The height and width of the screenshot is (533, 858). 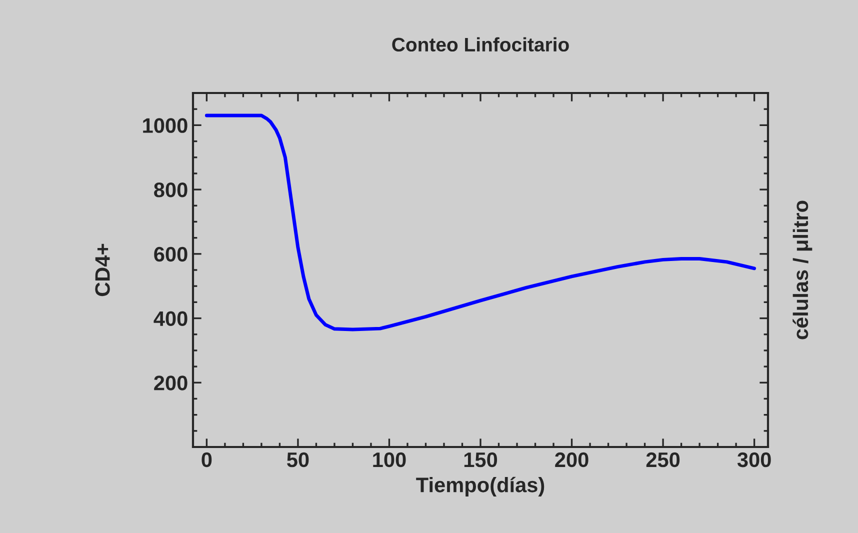 What do you see at coordinates (102, 270) in the screenshot?
I see `y-axis-title: CD4+` at bounding box center [102, 270].